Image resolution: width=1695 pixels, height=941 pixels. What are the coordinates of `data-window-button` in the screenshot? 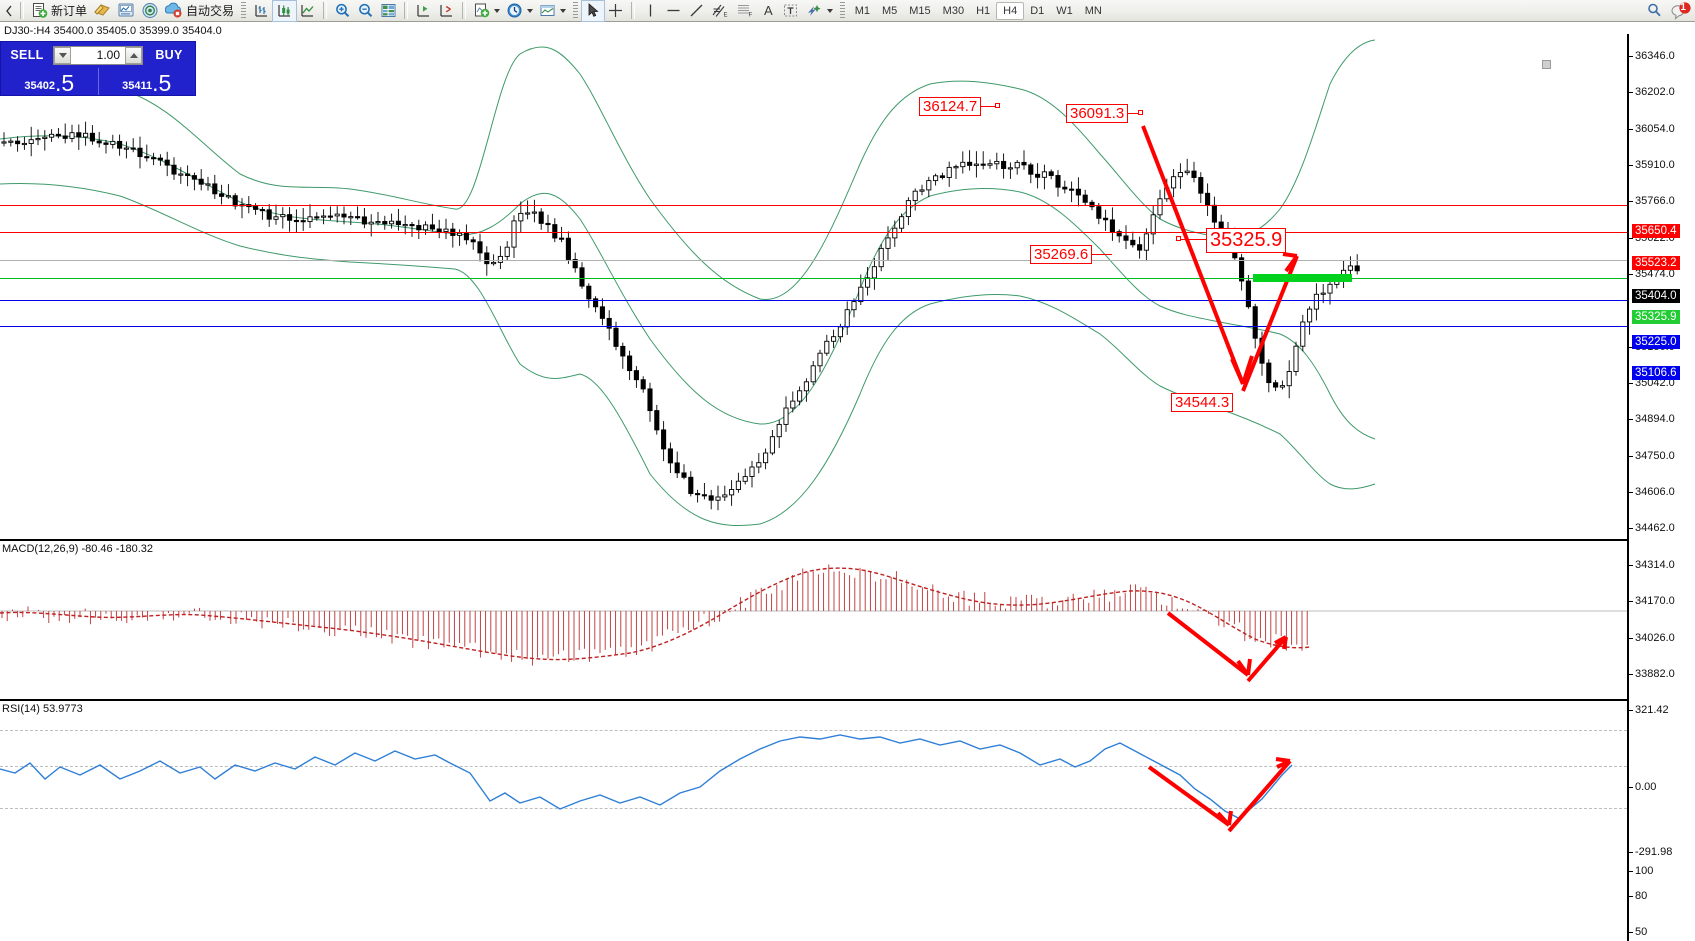 It's located at (388, 11).